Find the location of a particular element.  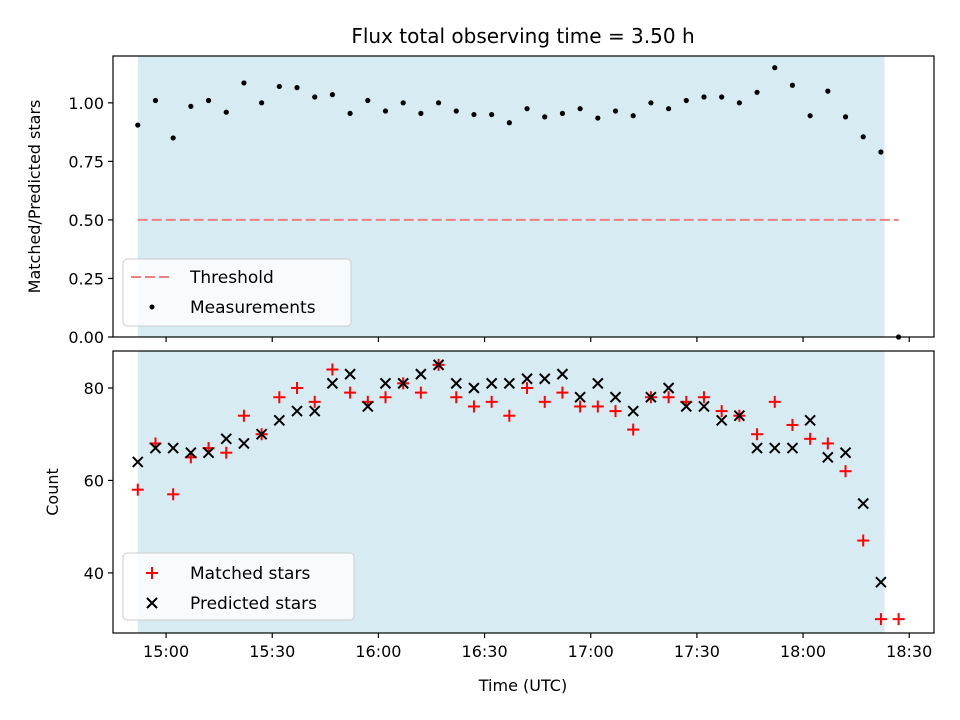

legend-predicted-label: Predicted stars is located at coordinates (253, 604).